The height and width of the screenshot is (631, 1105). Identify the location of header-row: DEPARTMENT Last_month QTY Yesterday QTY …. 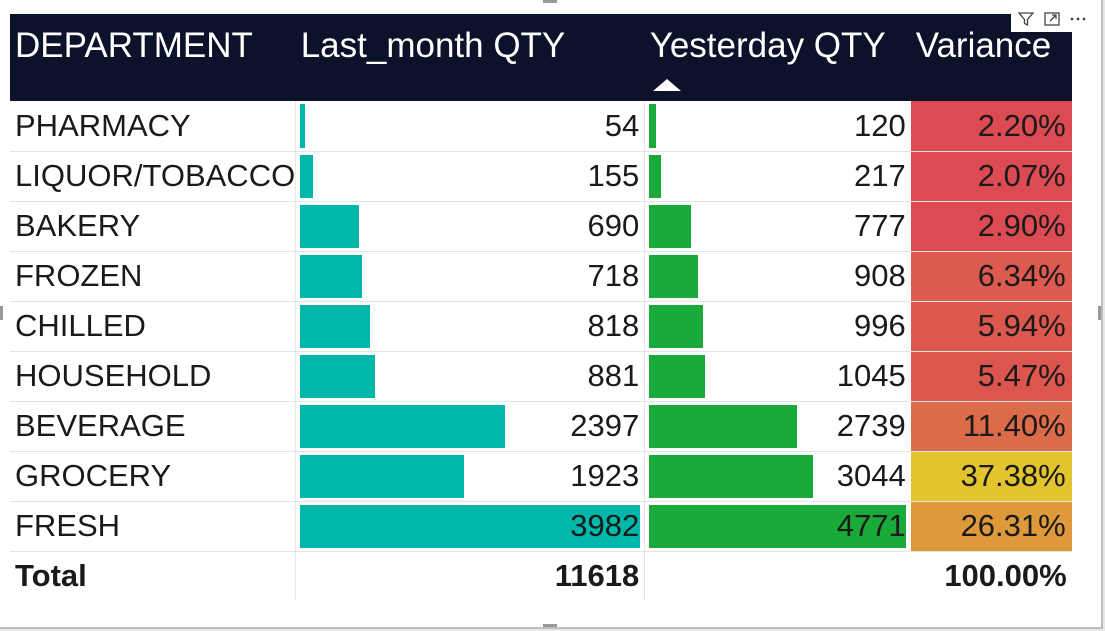
(541, 57).